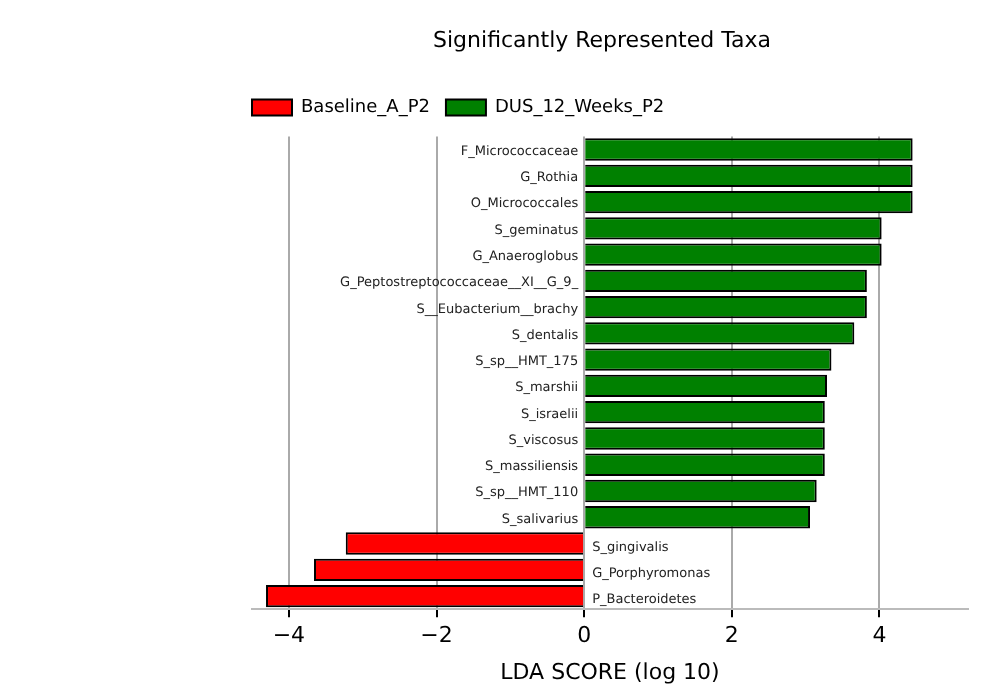 The image size is (1008, 698). I want to click on chart-title: Significantly Represented Taxa, so click(602, 39).